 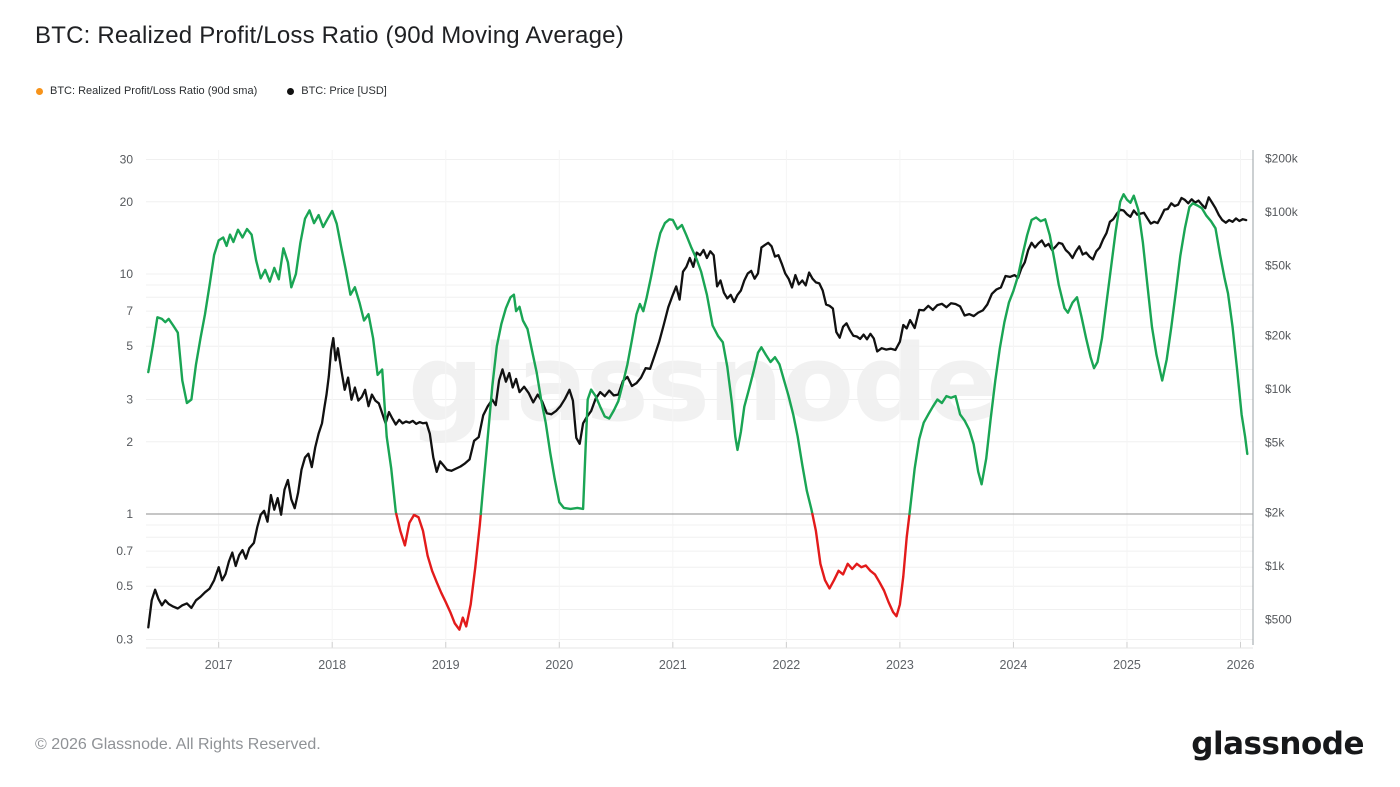 I want to click on svg-text: $100k, so click(x=1282, y=212).